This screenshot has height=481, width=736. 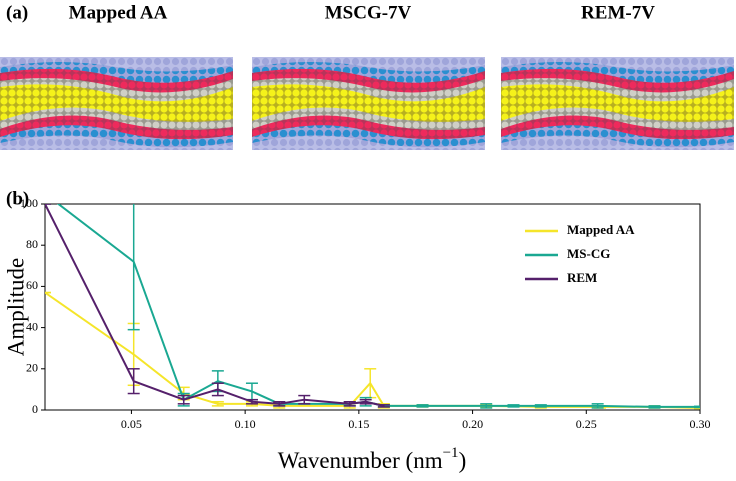 What do you see at coordinates (358, 424) in the screenshot?
I see `x-tick-label: 0.15` at bounding box center [358, 424].